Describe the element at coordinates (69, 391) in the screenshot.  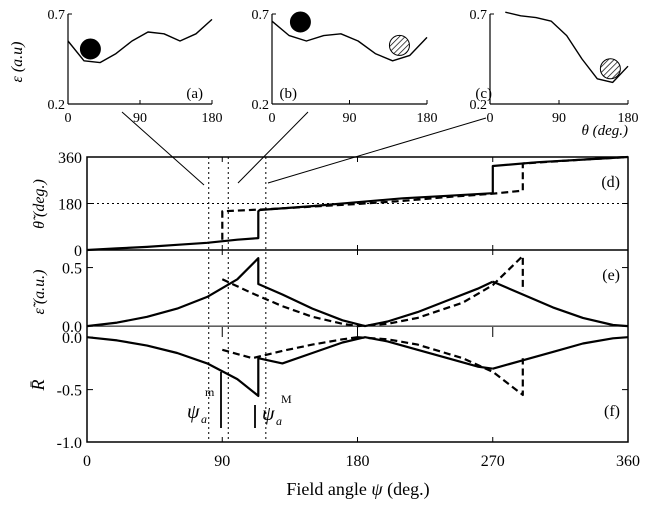
I see `panel-f-ytick-label: -0.5` at that location.